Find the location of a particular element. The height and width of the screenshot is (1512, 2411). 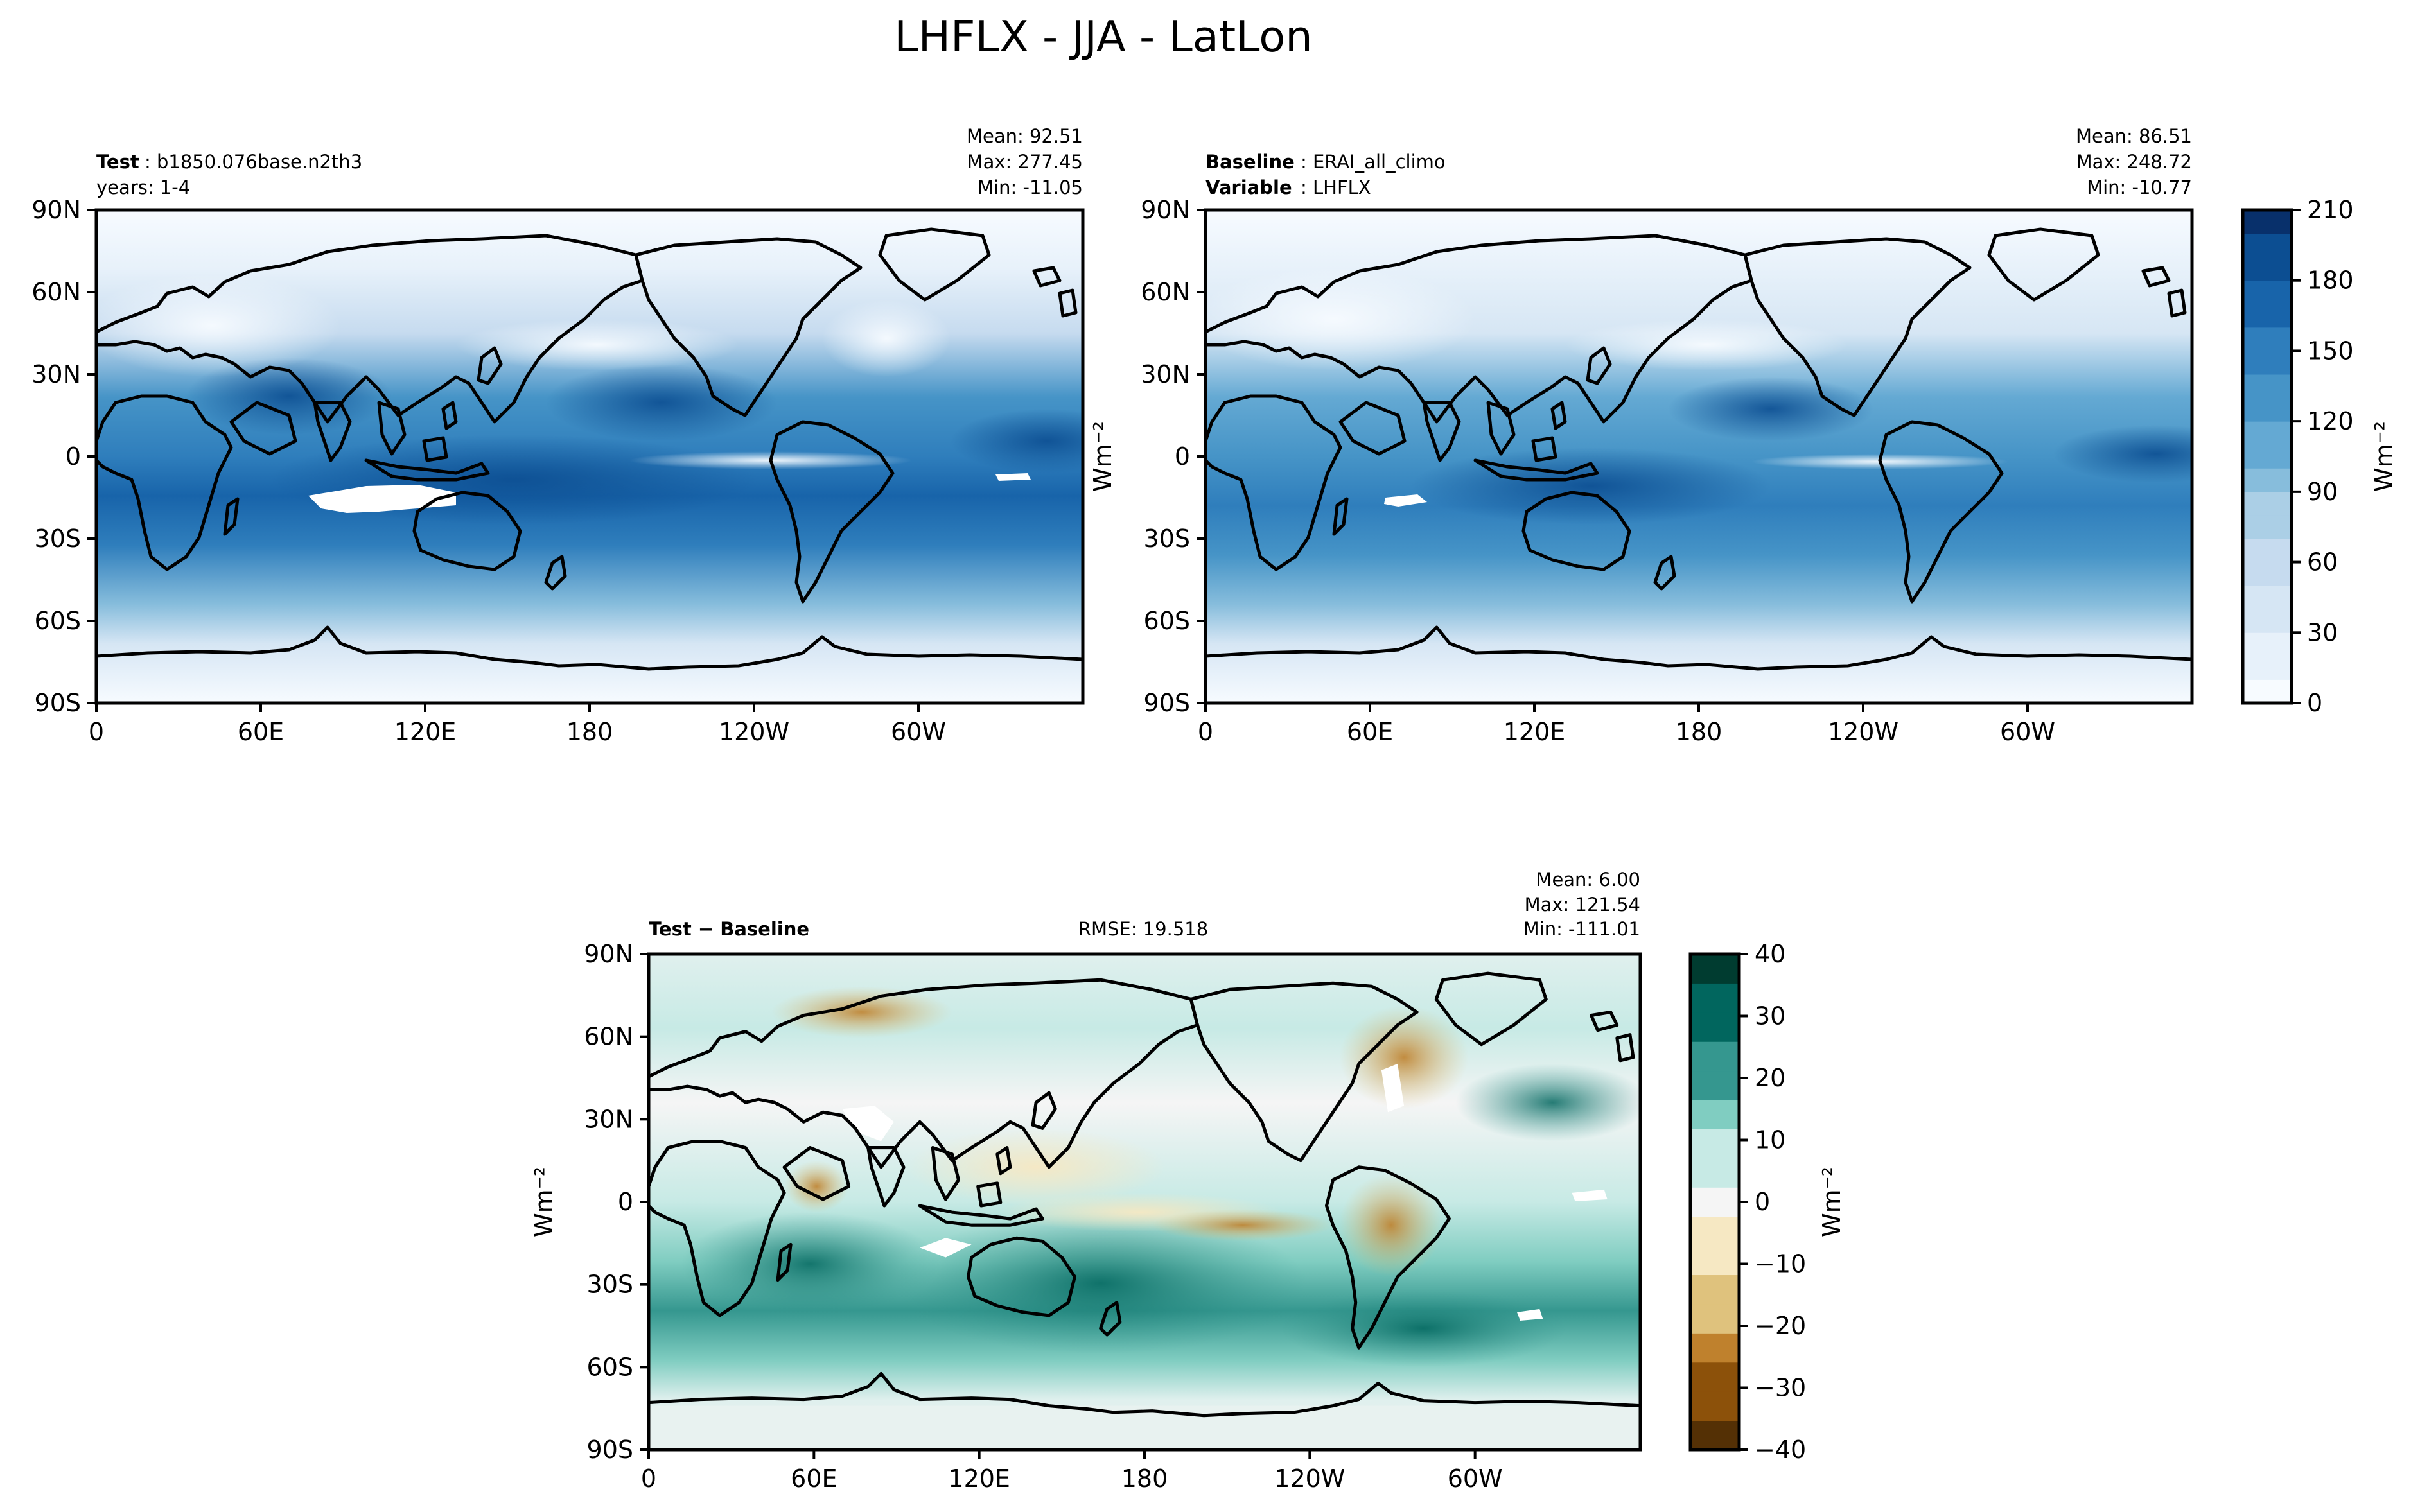

test-stat-max: Max: 277.45 is located at coordinates (1025, 162).